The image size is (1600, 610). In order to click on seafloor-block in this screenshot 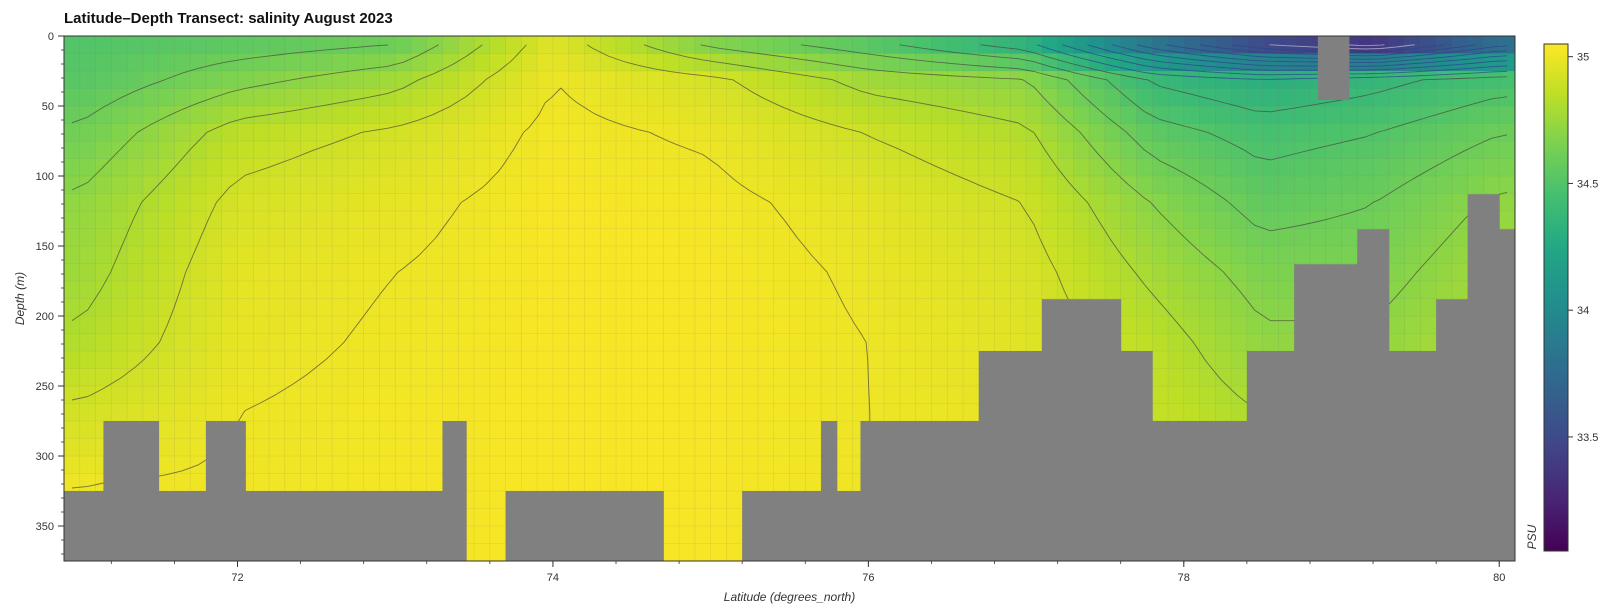, I will do `click(84, 526)`.